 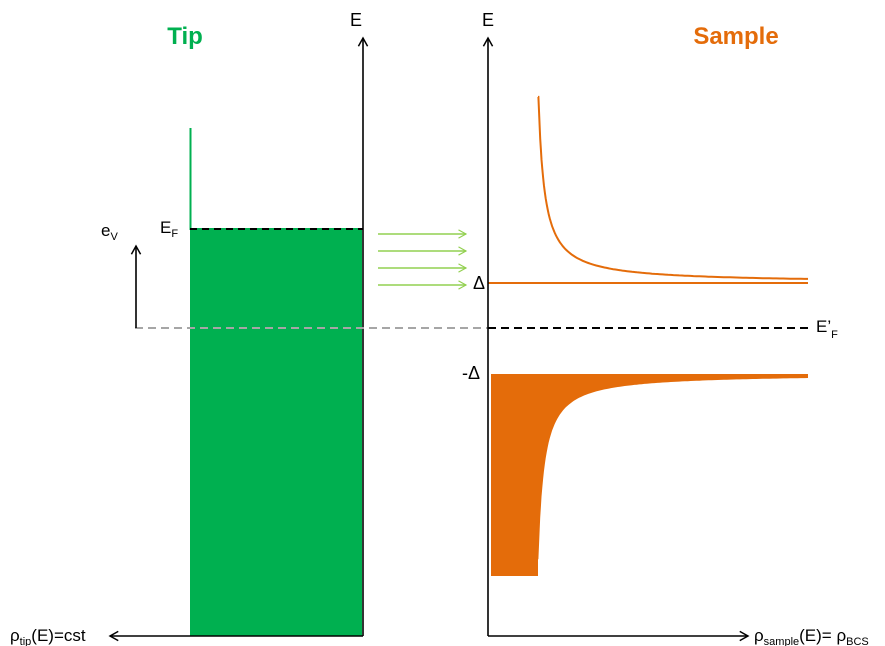 I want to click on tip-fermi-level-label: EF, so click(x=169, y=229).